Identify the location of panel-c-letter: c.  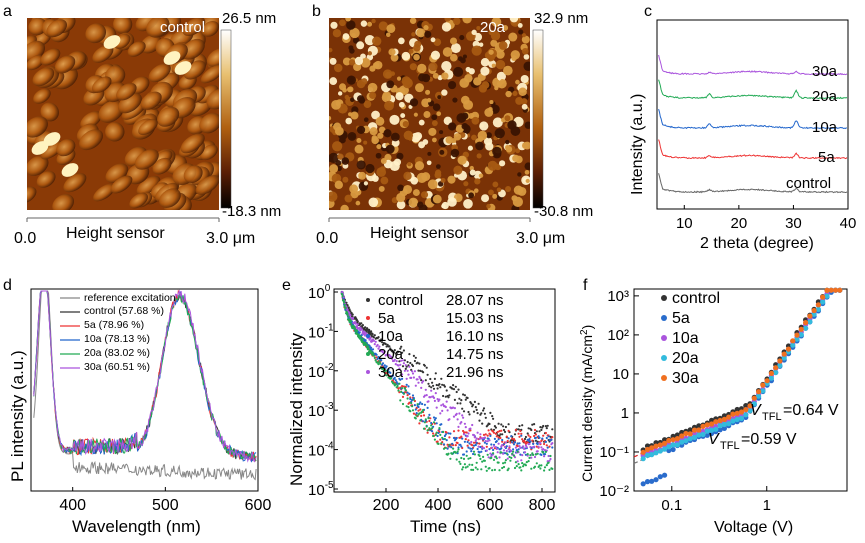
(648, 11).